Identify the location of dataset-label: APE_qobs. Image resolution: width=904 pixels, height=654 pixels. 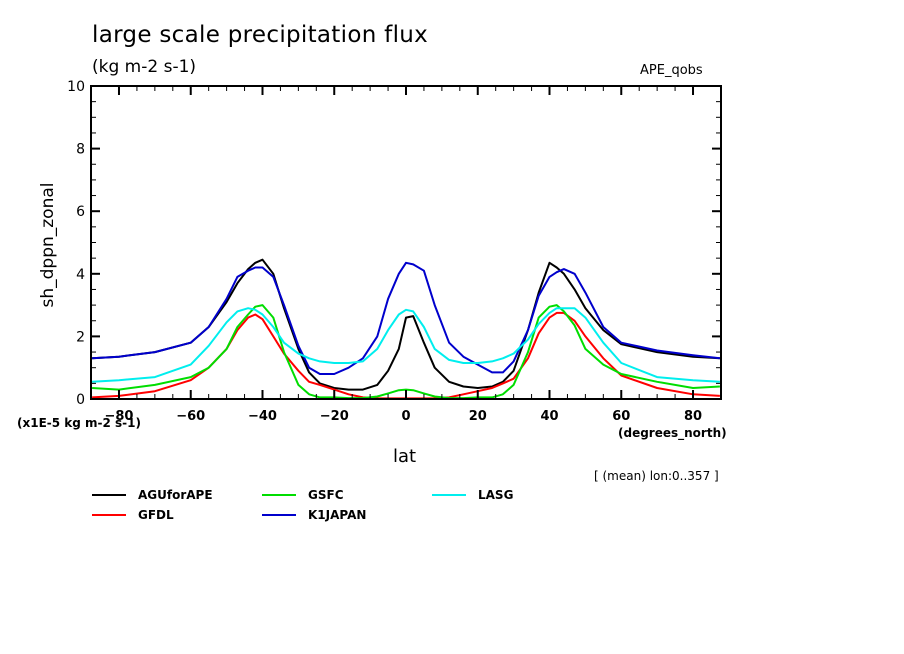
(671, 70).